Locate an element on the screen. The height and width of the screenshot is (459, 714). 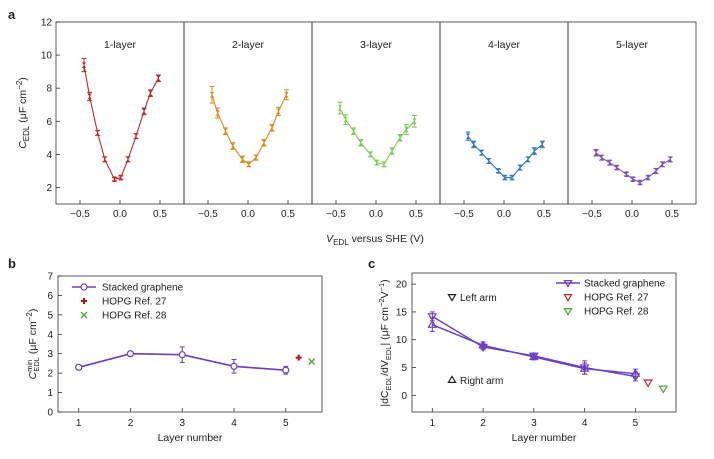
panel-b-legend: Stacked graphene HOPG Ref. 27 HOPG Ref. 28 is located at coordinates (128, 302).